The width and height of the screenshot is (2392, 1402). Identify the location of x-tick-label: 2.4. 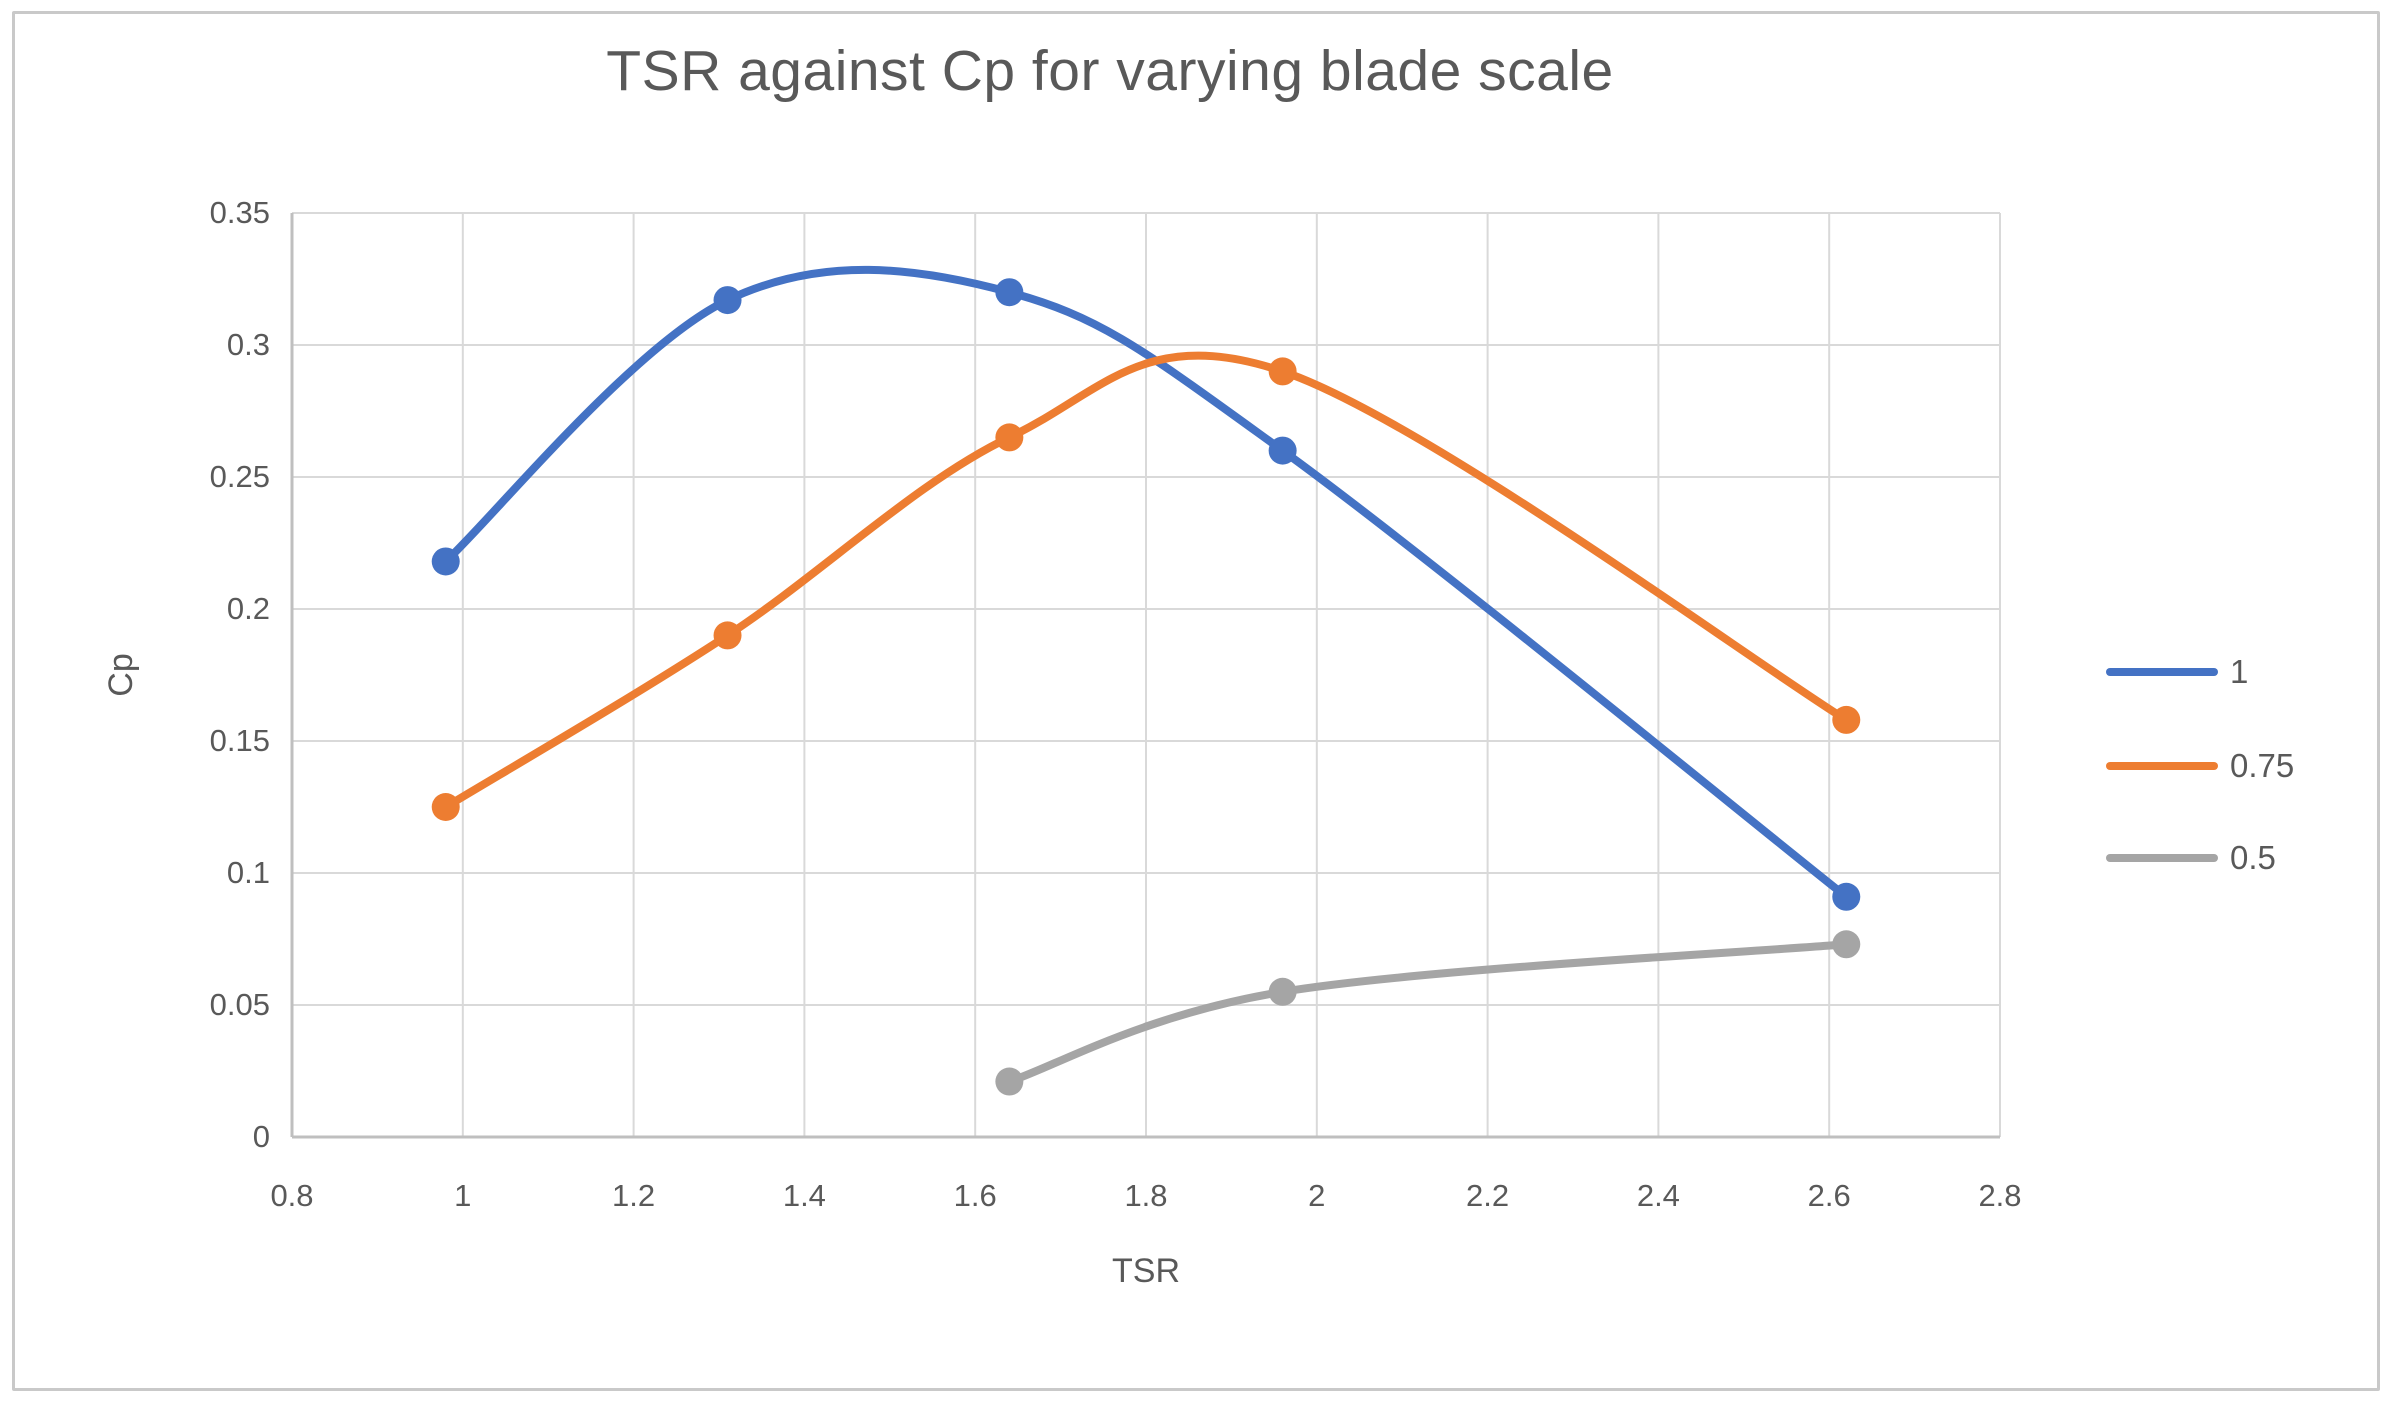
(1658, 1195).